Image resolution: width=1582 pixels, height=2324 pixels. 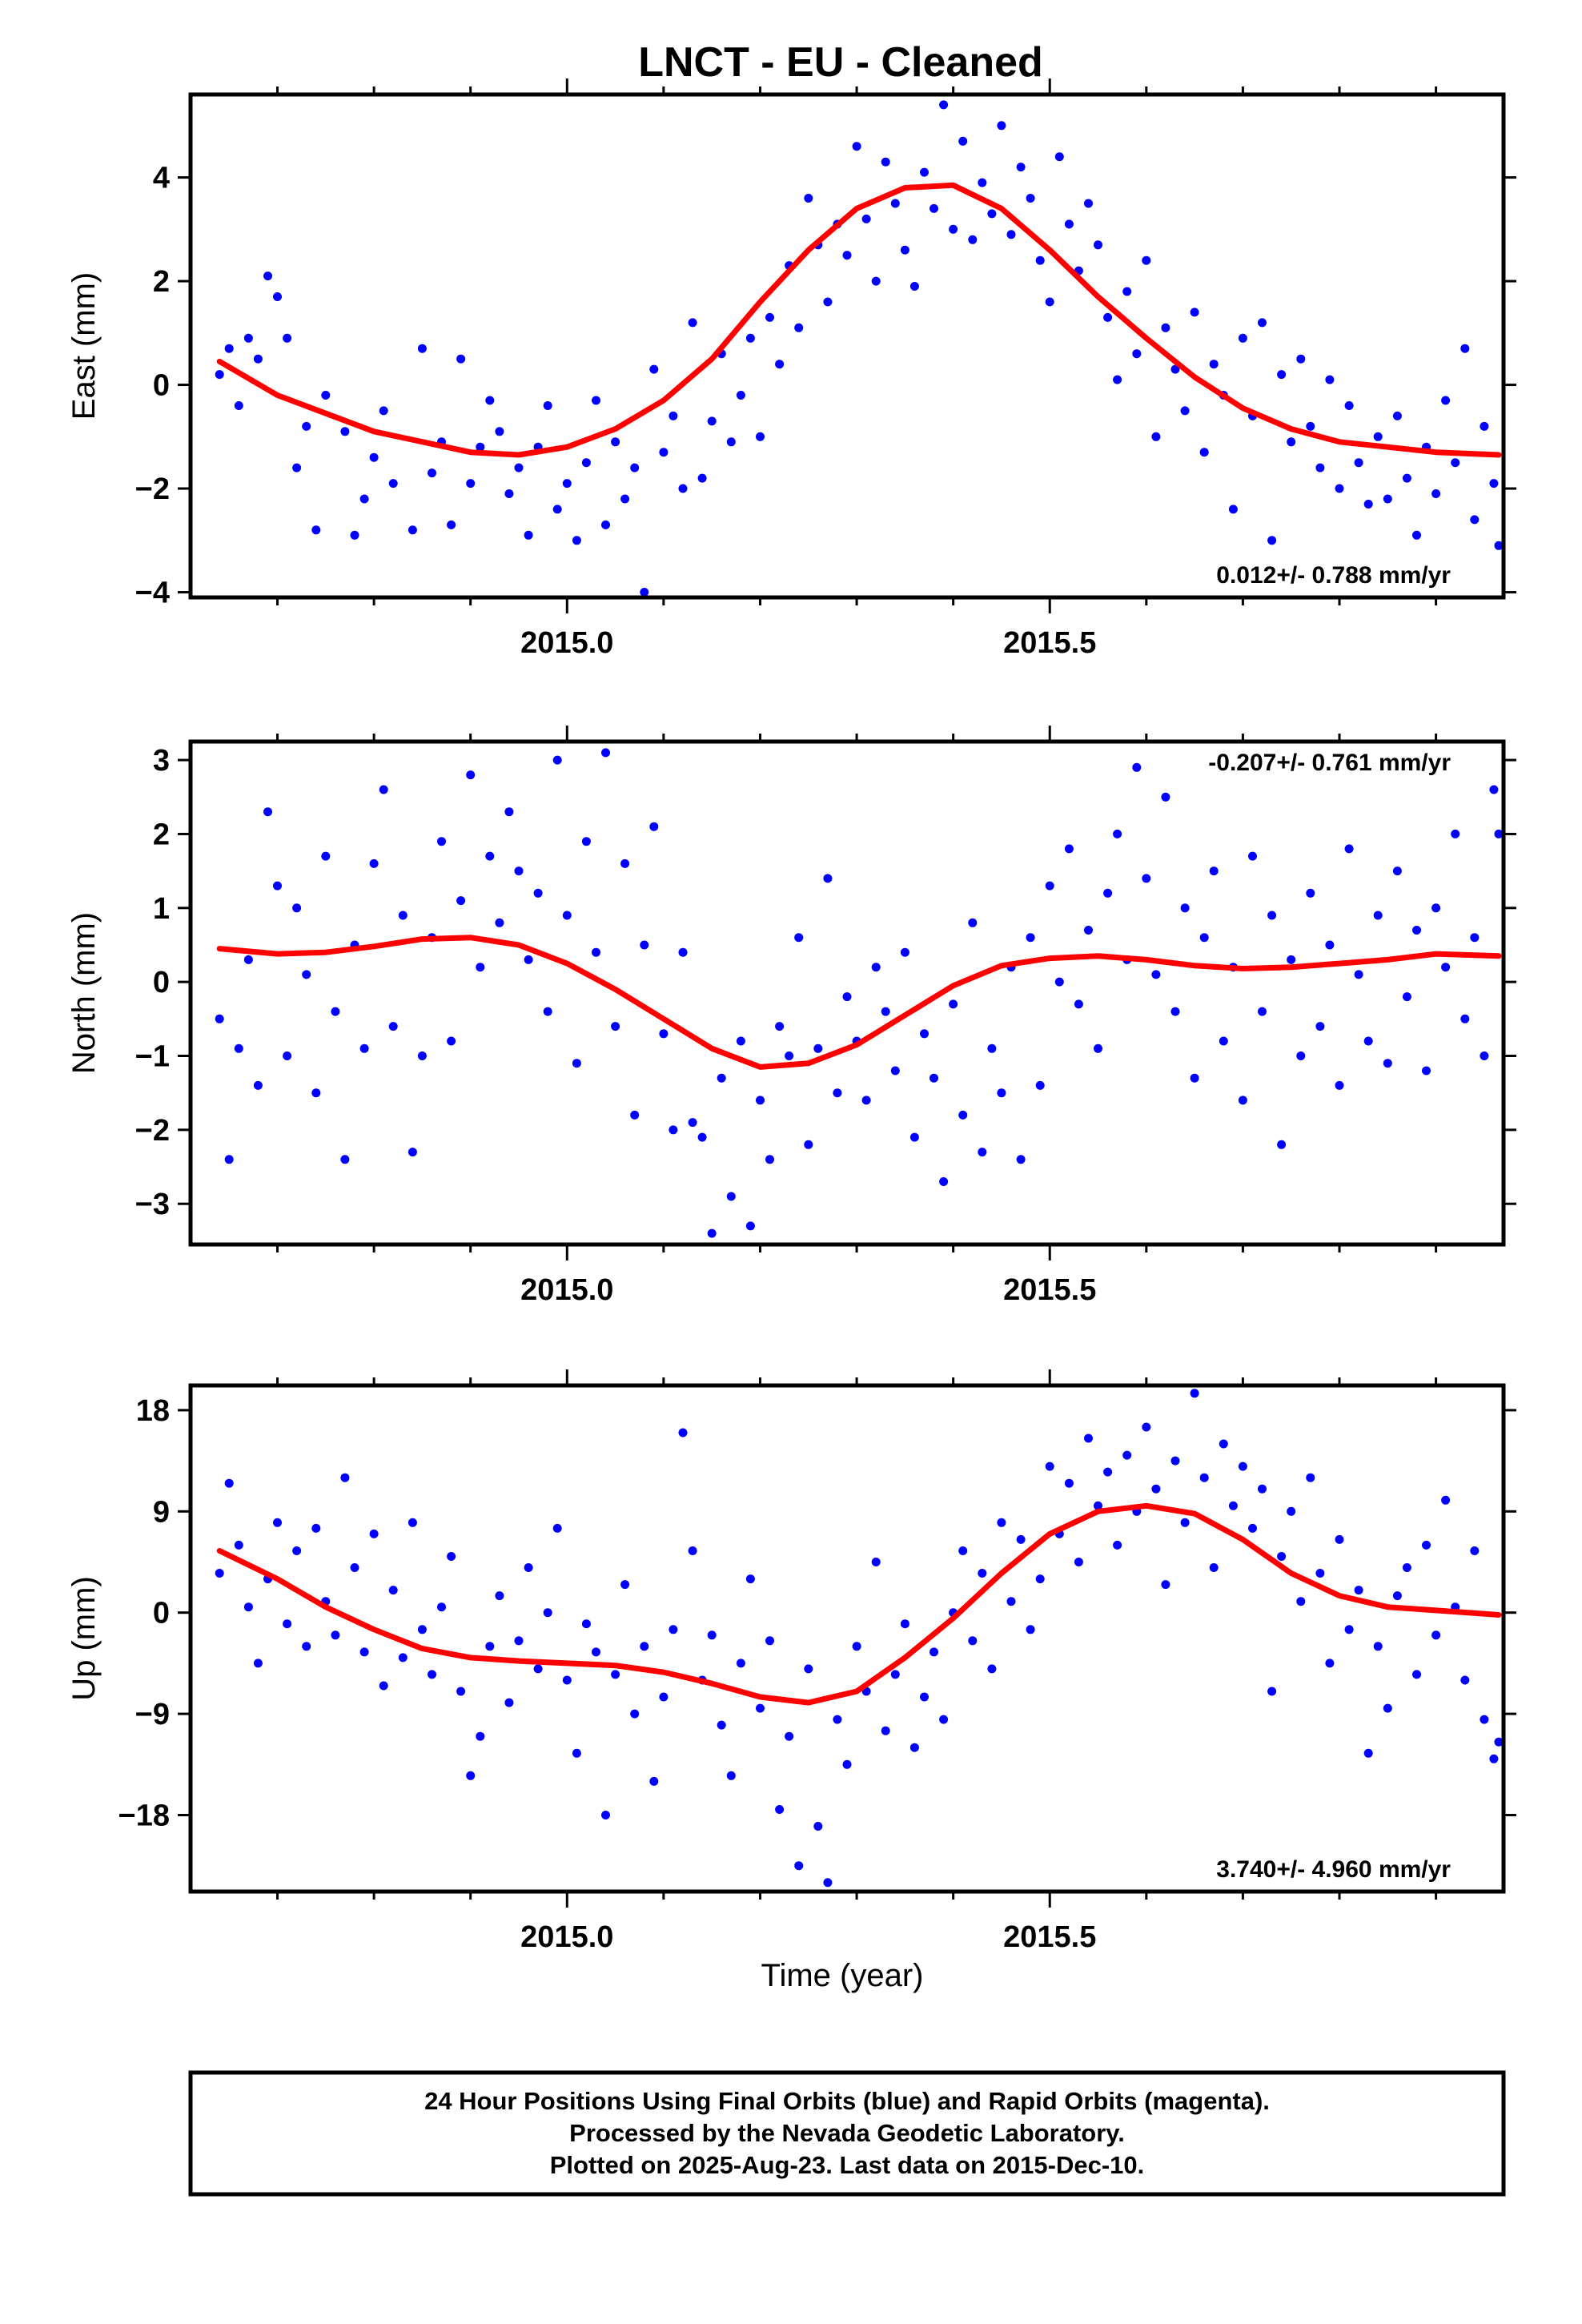 What do you see at coordinates (84, 993) in the screenshot?
I see `north-y-axis-label: North (mm)` at bounding box center [84, 993].